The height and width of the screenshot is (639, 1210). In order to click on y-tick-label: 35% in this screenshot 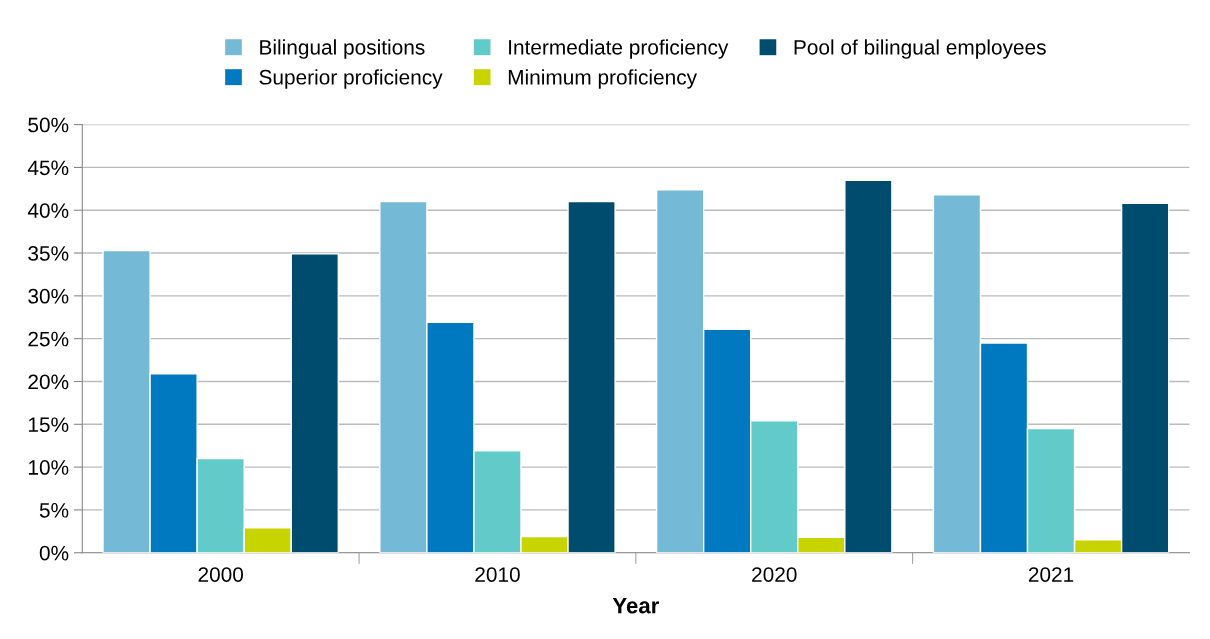, I will do `click(48, 253)`.